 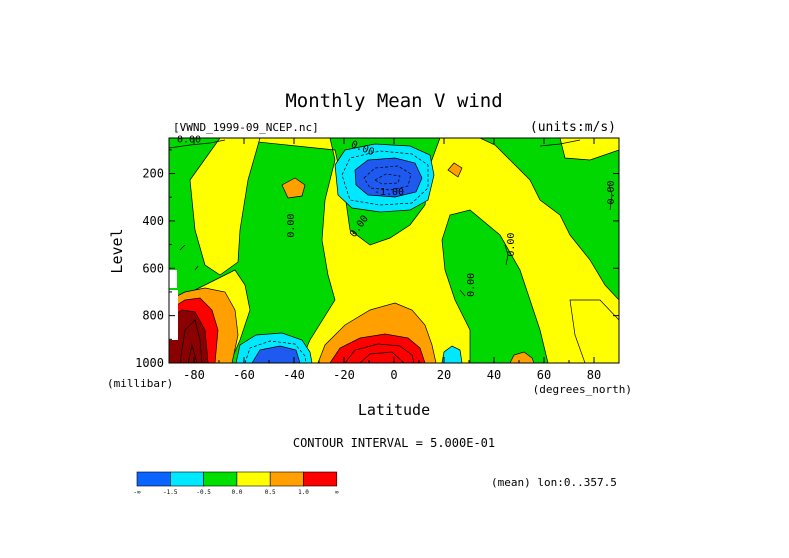 What do you see at coordinates (582, 389) in the screenshot?
I see `x-units-label: (degrees_north)` at bounding box center [582, 389].